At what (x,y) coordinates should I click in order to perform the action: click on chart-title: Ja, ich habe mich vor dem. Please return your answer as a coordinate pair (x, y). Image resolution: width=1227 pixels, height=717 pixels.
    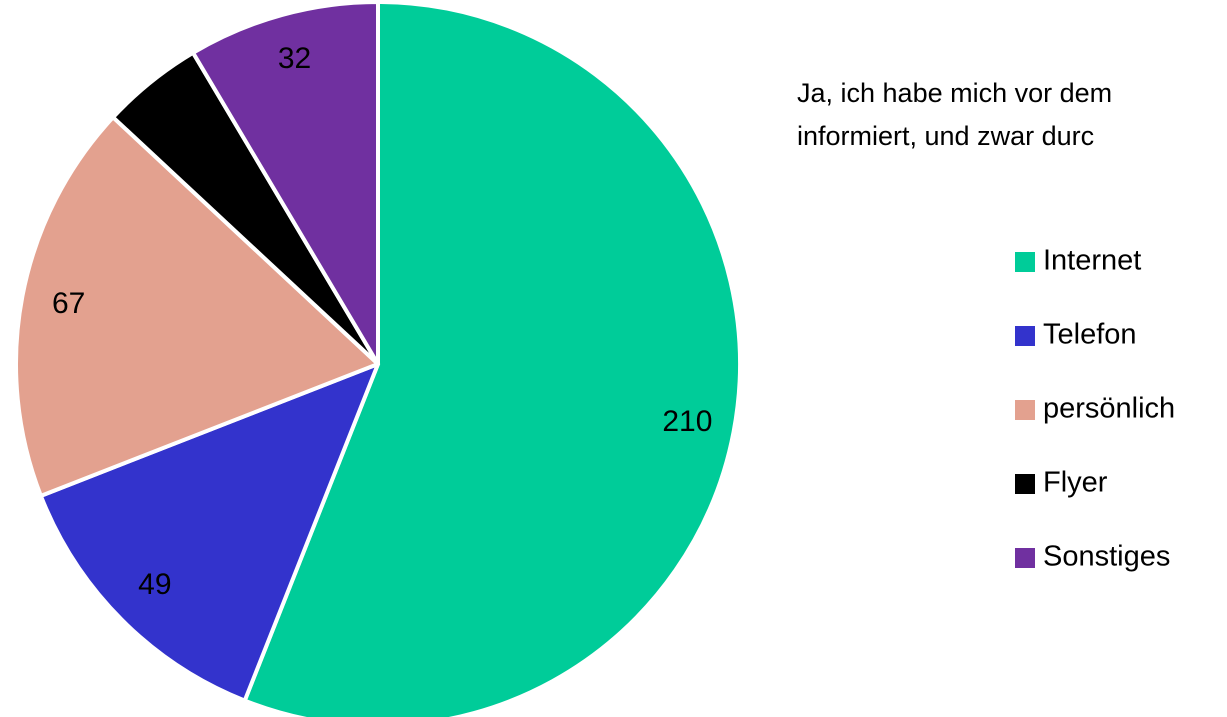
    Looking at the image, I should click on (954, 93).